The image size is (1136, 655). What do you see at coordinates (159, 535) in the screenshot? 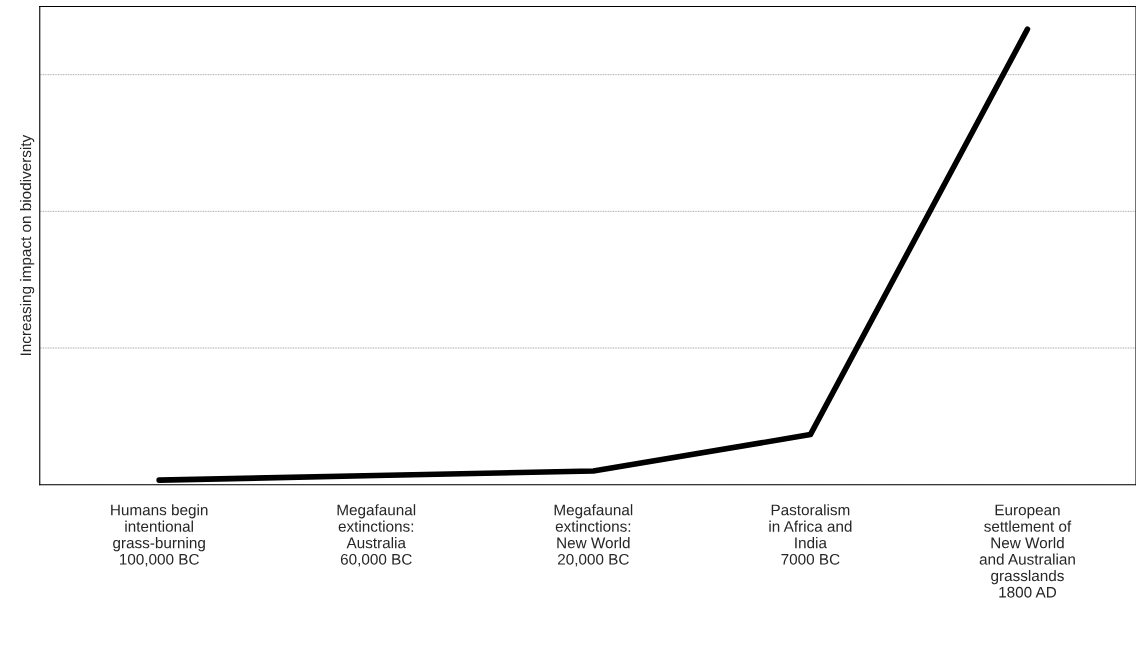
I see `x-tick-label: Humans begin intentional grass-burning 100,000 BC` at bounding box center [159, 535].